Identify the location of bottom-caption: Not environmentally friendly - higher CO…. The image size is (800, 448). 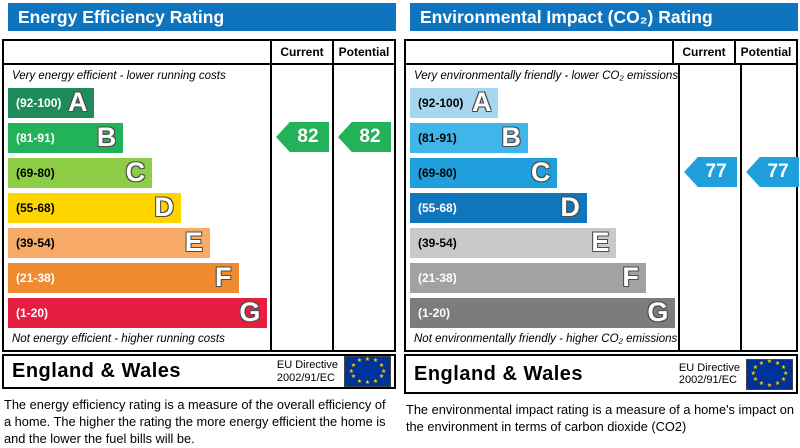
(546, 339).